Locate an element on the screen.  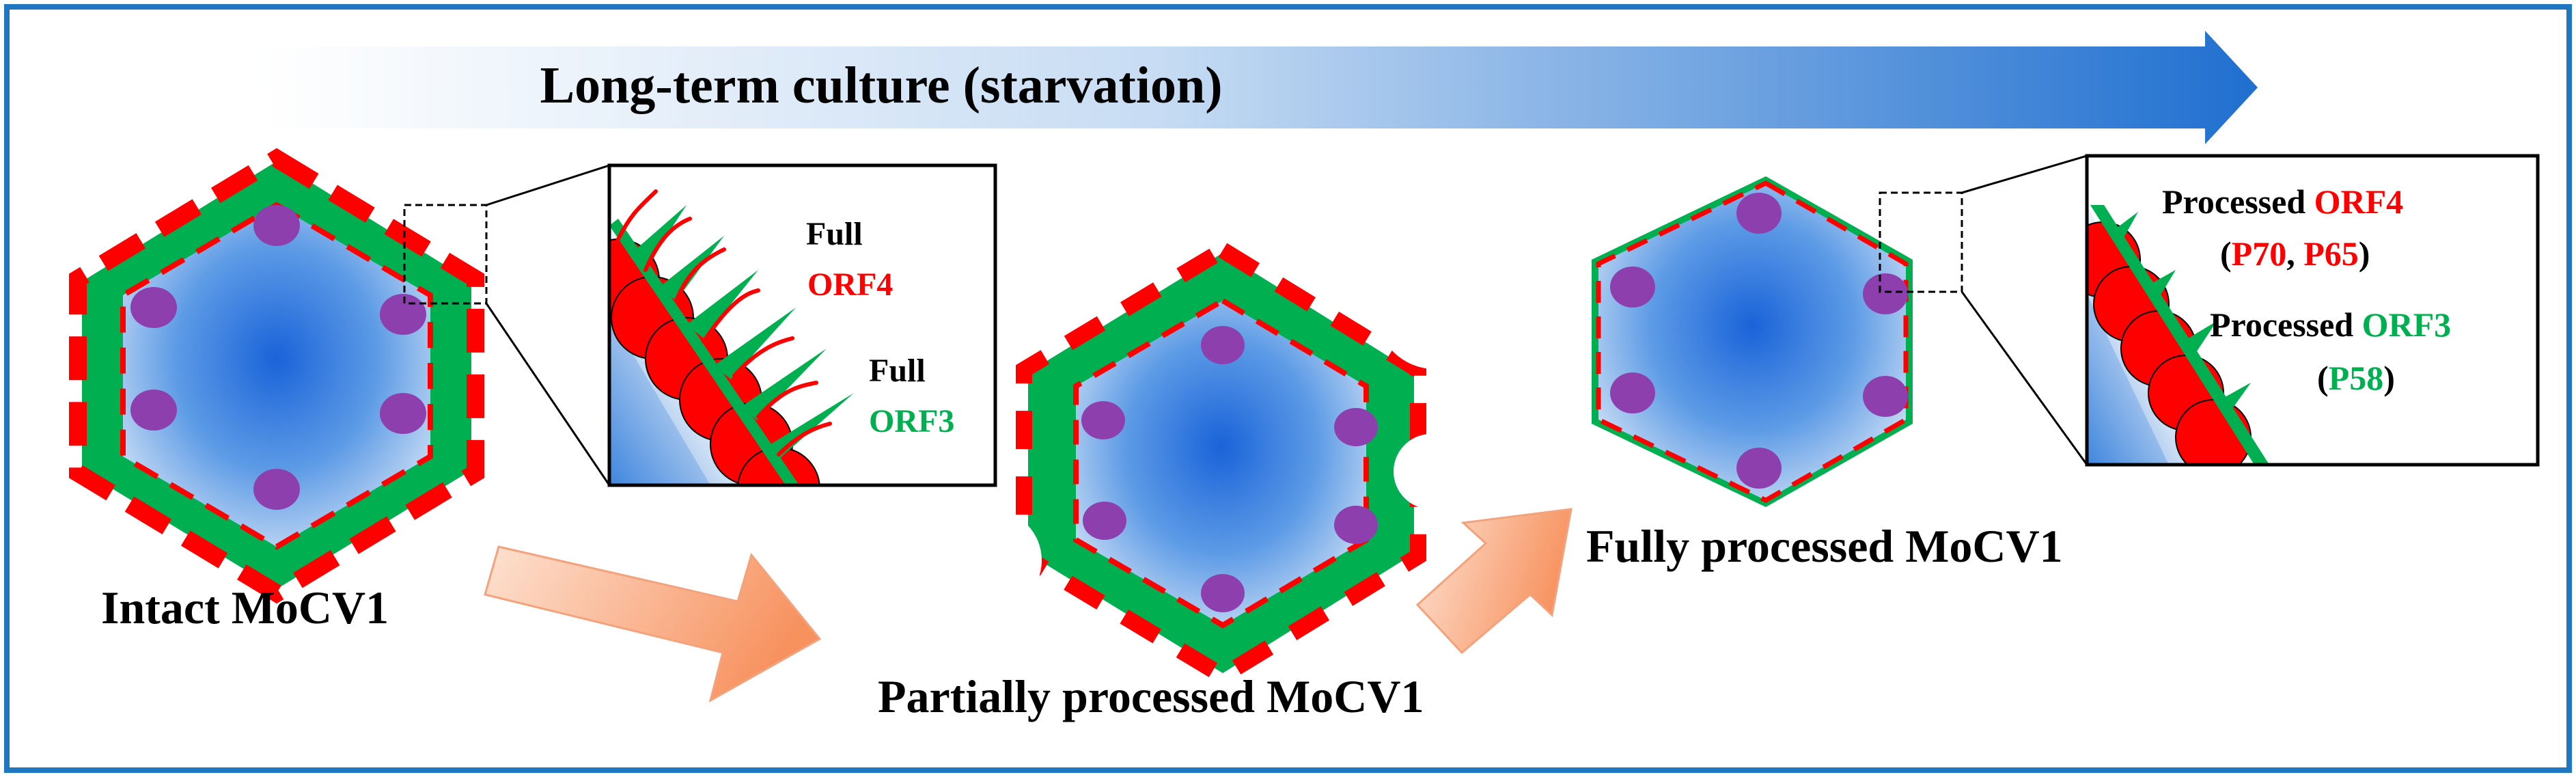
banner-arrow: Long-term culture (starvation) is located at coordinates (1259, 87).